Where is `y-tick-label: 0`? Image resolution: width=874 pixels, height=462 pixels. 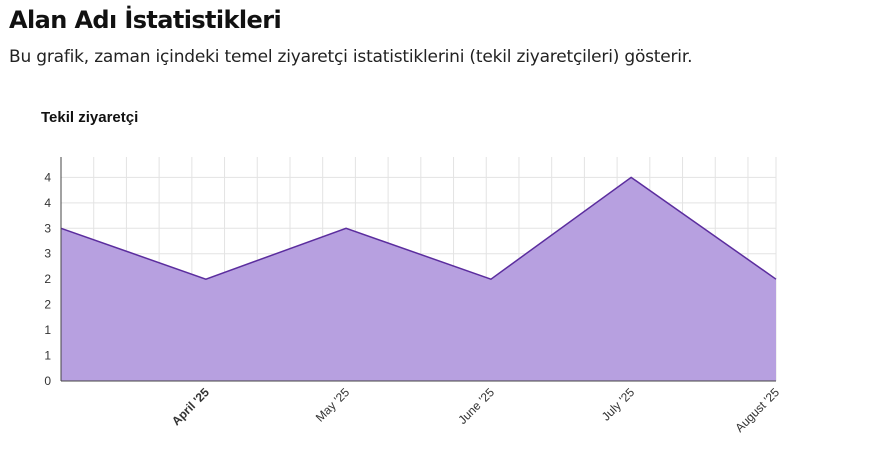
y-tick-label: 0 is located at coordinates (47, 381).